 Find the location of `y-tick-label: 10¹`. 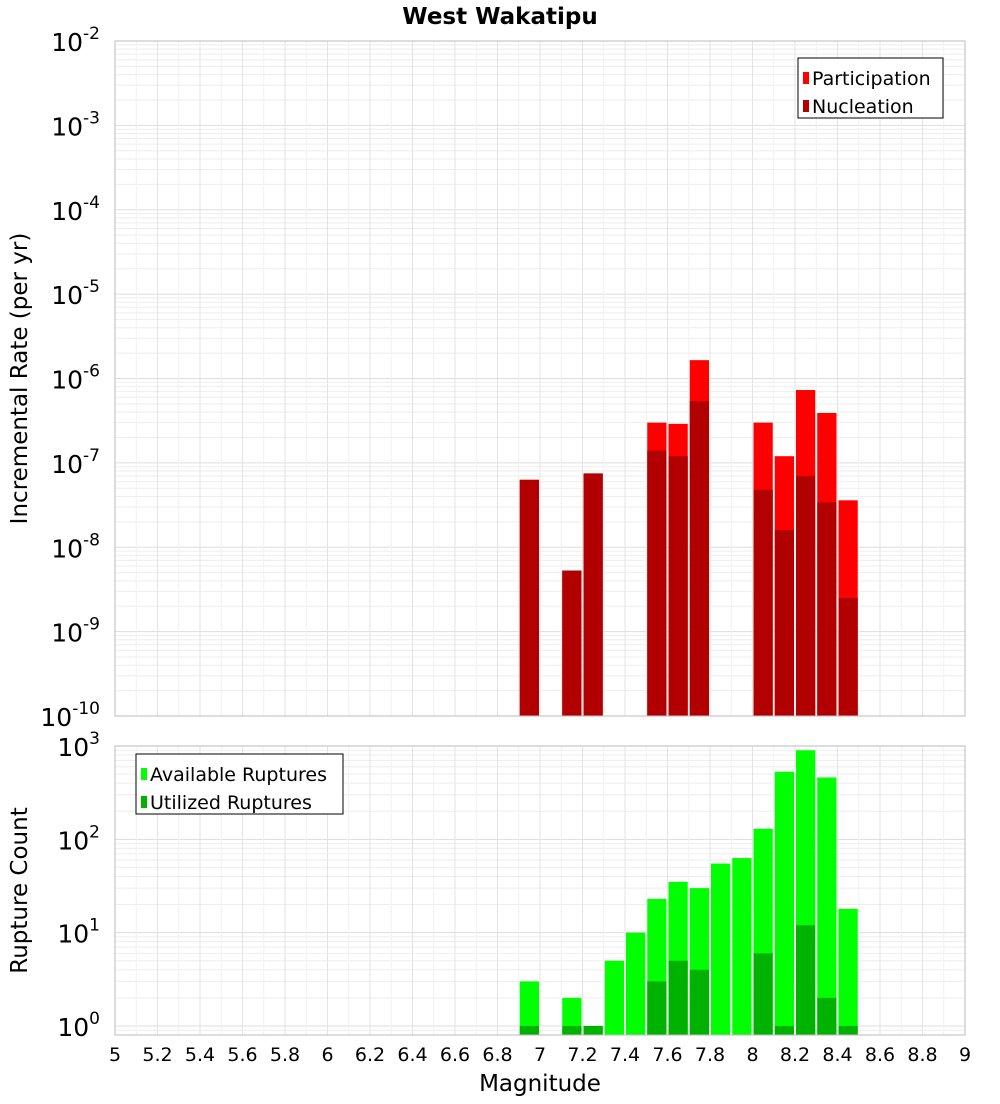

y-tick-label: 10¹ is located at coordinates (78, 932).